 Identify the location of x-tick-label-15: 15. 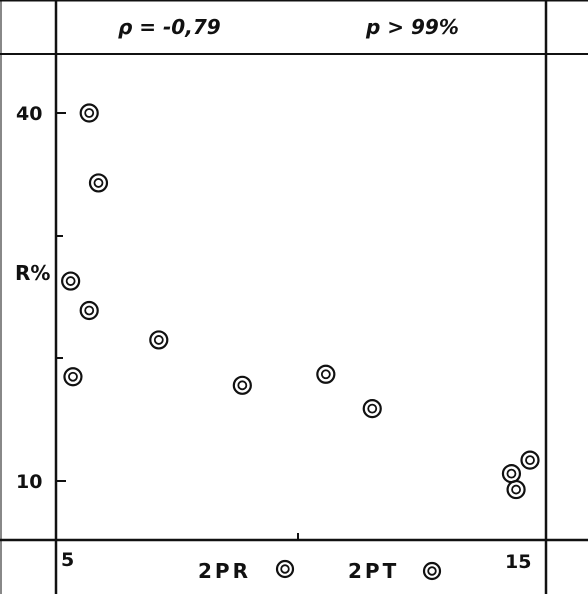
(518, 562).